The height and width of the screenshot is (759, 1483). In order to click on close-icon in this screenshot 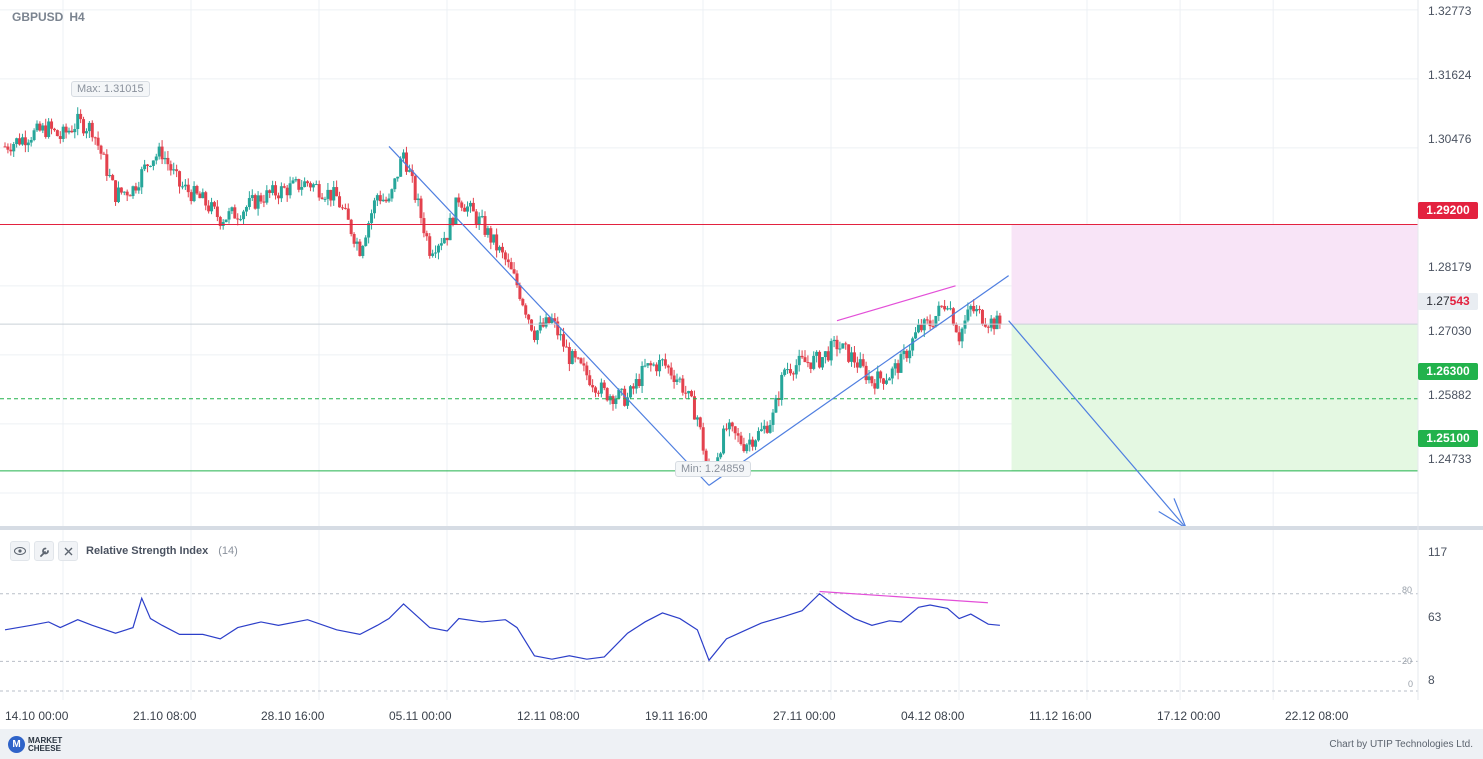, I will do `click(68, 551)`.